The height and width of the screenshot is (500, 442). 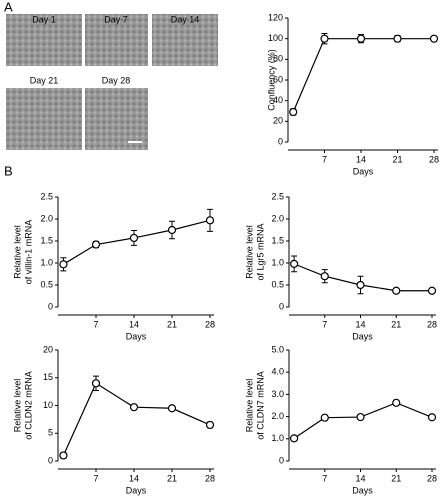 I want to click on y-axis-label: of Lgr5 mRNA, so click(x=260, y=251).